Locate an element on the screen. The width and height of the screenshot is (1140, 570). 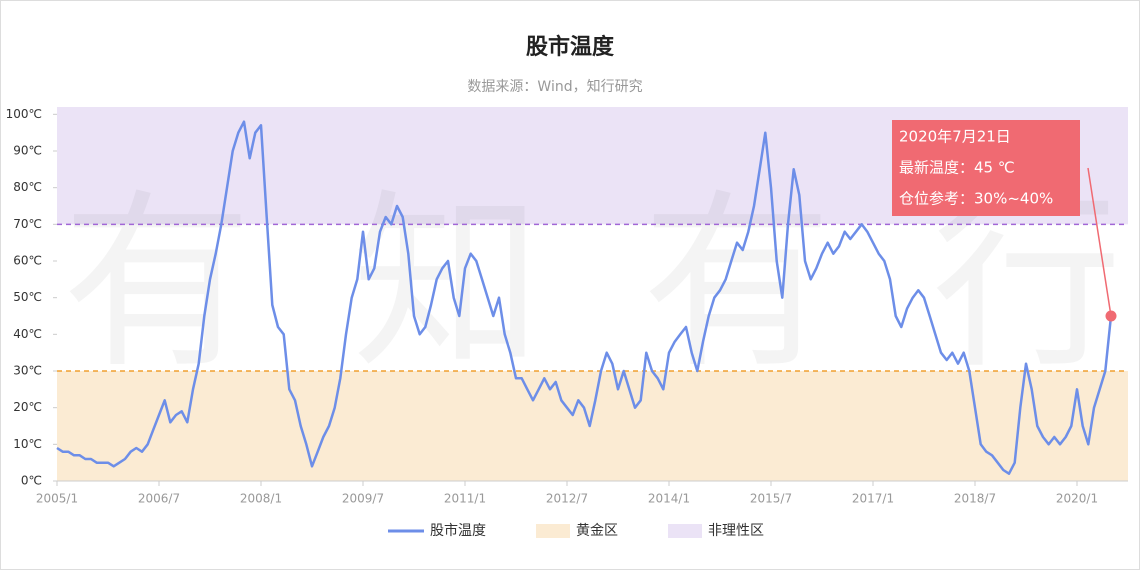
y-tick-label: 10℃ is located at coordinates (27, 444).